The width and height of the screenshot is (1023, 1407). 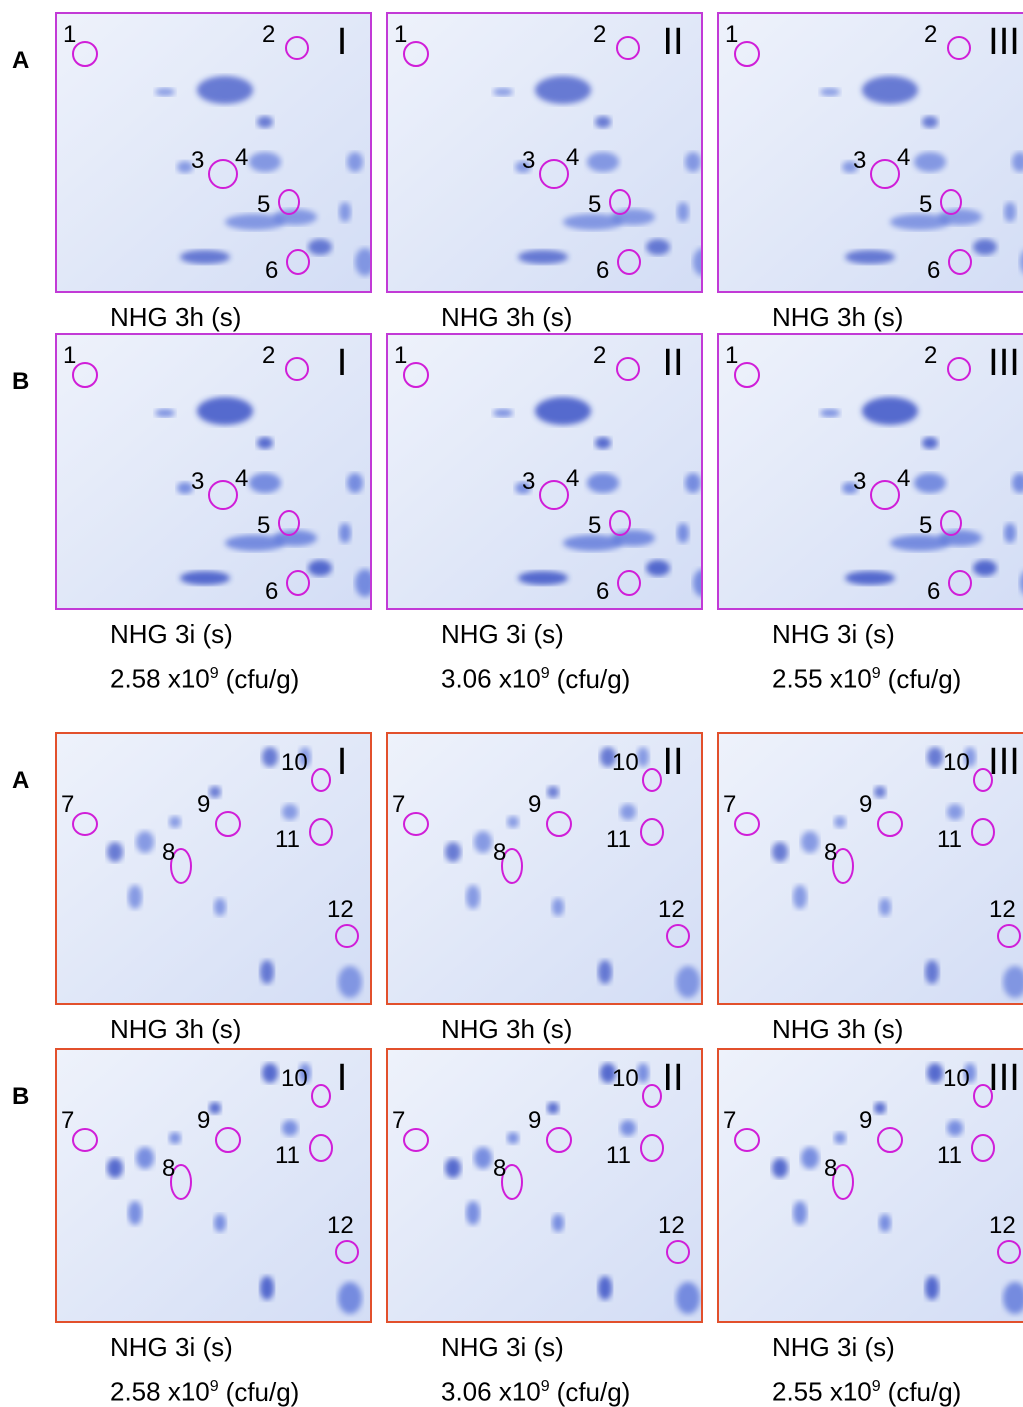 I want to click on panel-numeral: II, so click(x=672, y=1078).